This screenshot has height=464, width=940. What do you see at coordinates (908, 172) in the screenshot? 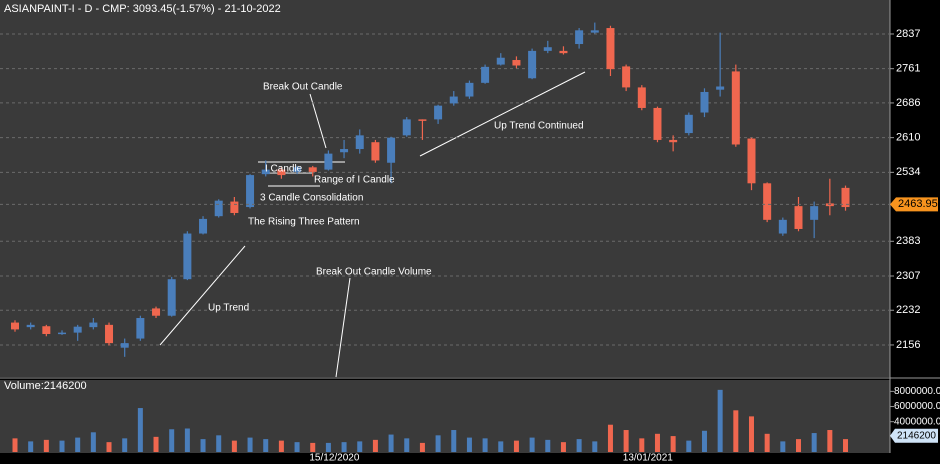
I see `y-tick-label: 2534` at bounding box center [908, 172].